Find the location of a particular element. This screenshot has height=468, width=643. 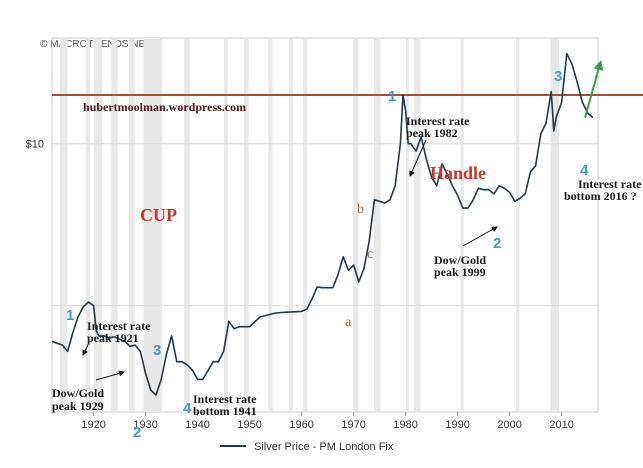

wave-label-2-right: 2 is located at coordinates (497, 243).